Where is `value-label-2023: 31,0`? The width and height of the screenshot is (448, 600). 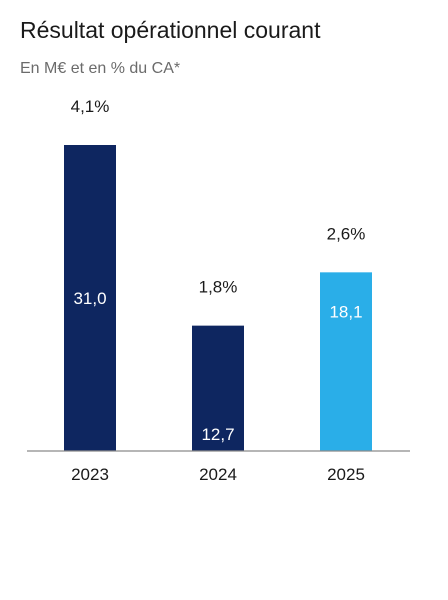
value-label-2023: 31,0 is located at coordinates (89, 298).